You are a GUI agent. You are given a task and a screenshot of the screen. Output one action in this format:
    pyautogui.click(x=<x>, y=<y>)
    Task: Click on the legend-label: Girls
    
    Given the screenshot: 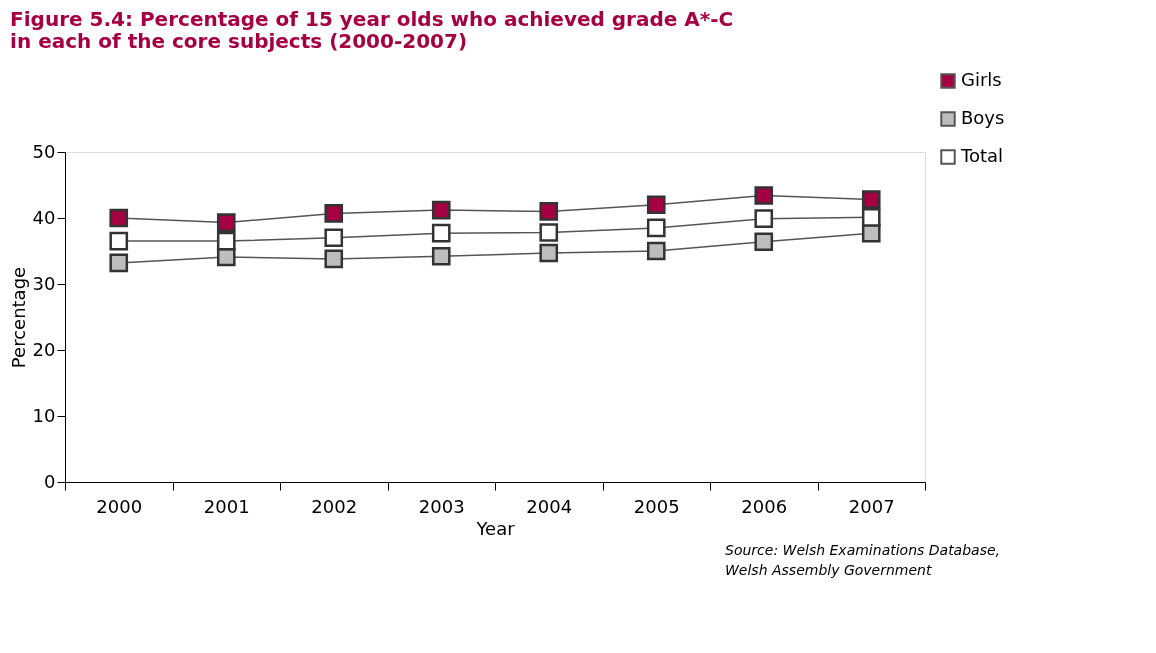 What is the action you would take?
    pyautogui.click(x=981, y=79)
    